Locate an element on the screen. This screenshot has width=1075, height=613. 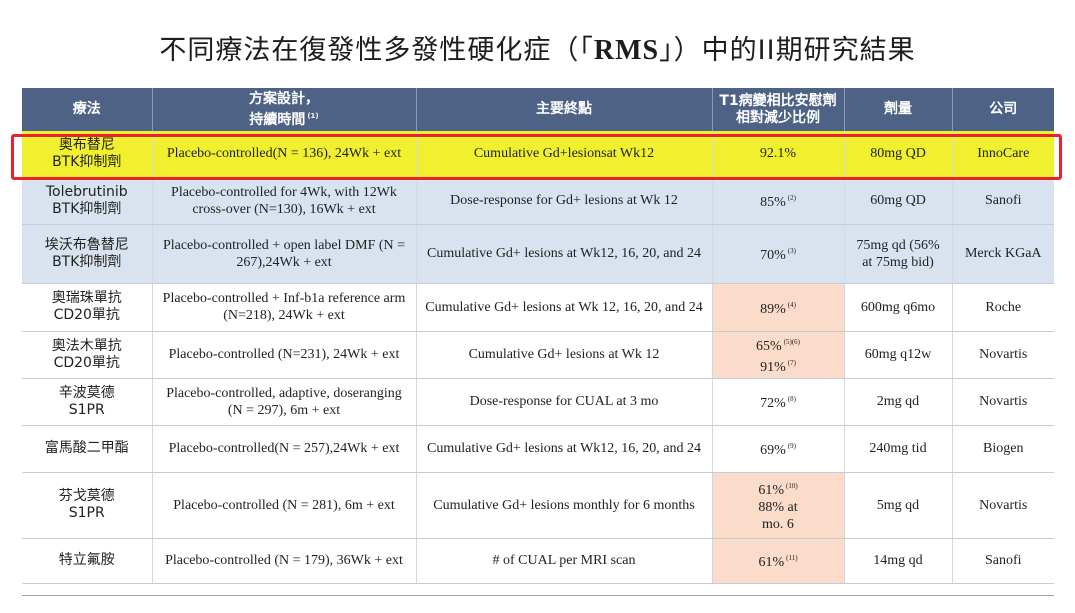
header-design: 方案設計， 持續時間 (1) is located at coordinates (283, 109).